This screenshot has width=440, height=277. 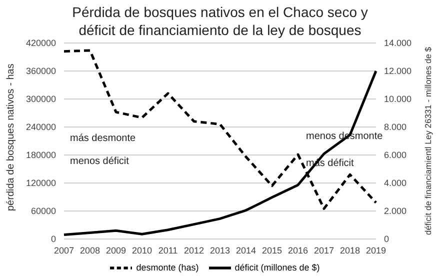 What do you see at coordinates (142, 250) in the screenshot?
I see `x-tick-label: 2010` at bounding box center [142, 250].